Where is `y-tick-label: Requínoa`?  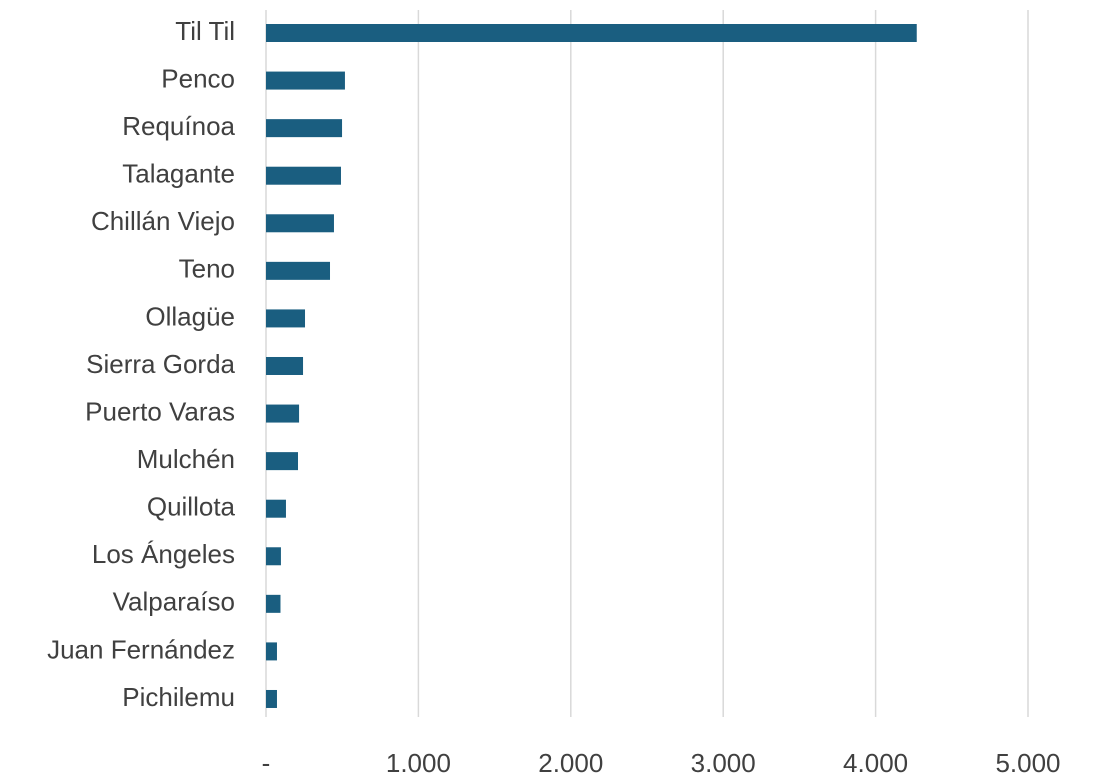 y-tick-label: Requínoa is located at coordinates (178, 126).